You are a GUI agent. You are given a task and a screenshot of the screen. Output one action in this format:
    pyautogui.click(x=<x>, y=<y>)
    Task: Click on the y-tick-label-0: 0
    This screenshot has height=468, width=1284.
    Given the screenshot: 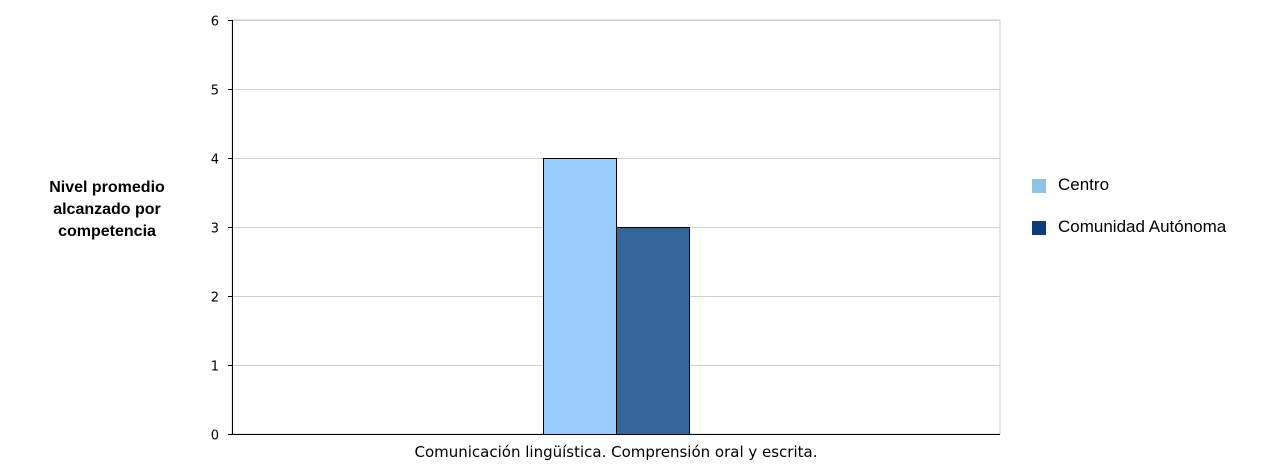 What is the action you would take?
    pyautogui.click(x=215, y=436)
    